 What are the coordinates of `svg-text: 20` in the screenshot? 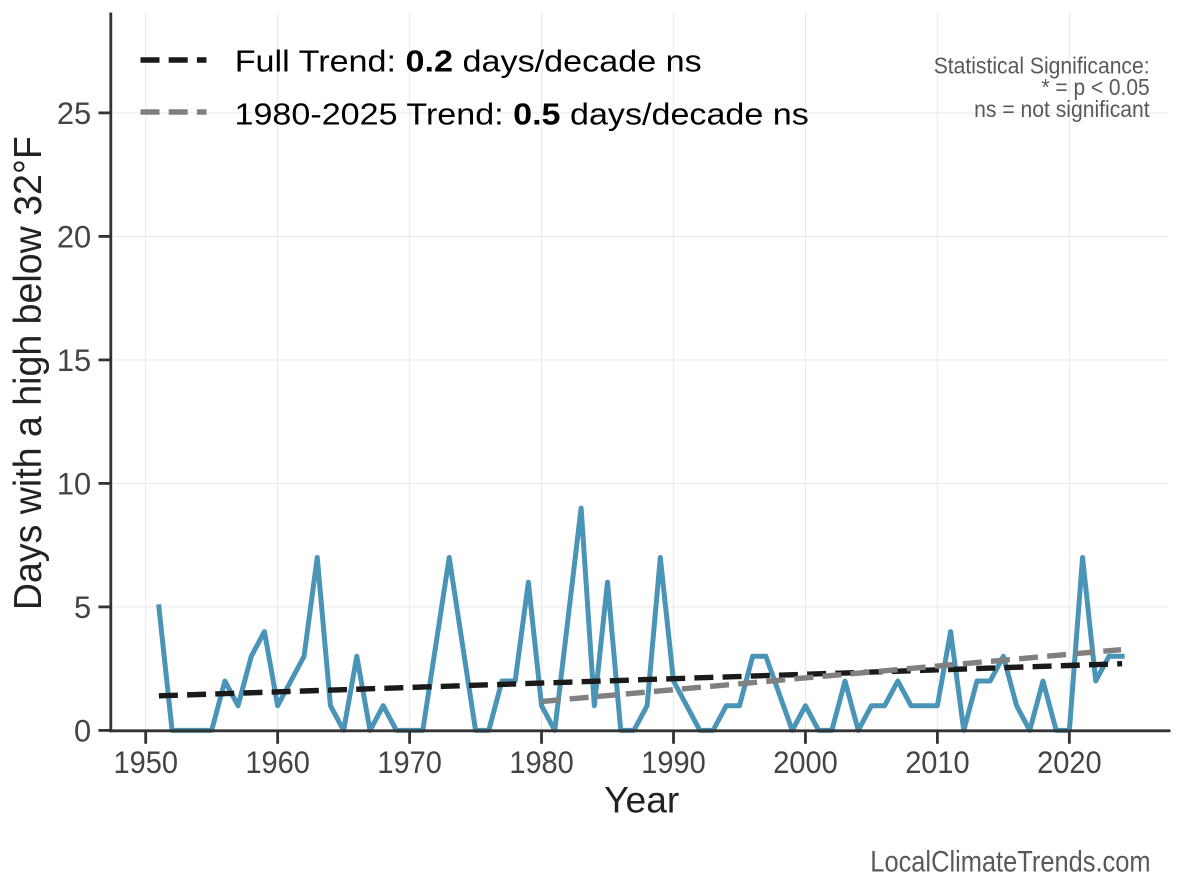 It's located at (74, 236).